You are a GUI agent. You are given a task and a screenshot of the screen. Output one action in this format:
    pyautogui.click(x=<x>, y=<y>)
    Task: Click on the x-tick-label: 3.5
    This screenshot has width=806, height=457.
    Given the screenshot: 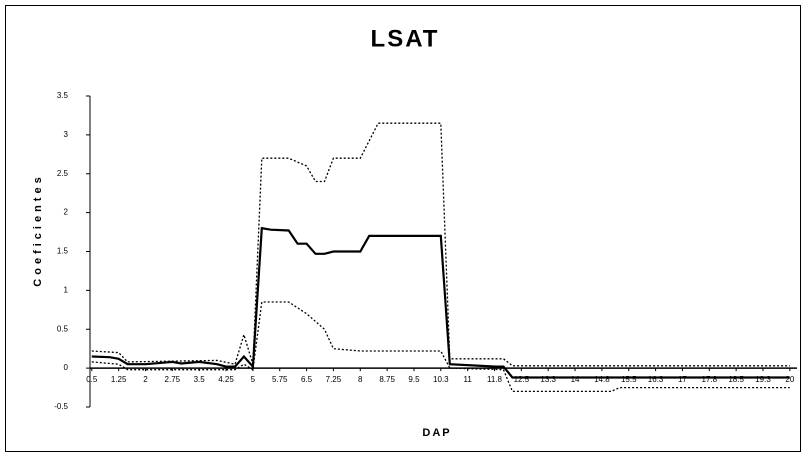 What is the action you would take?
    pyautogui.click(x=200, y=379)
    